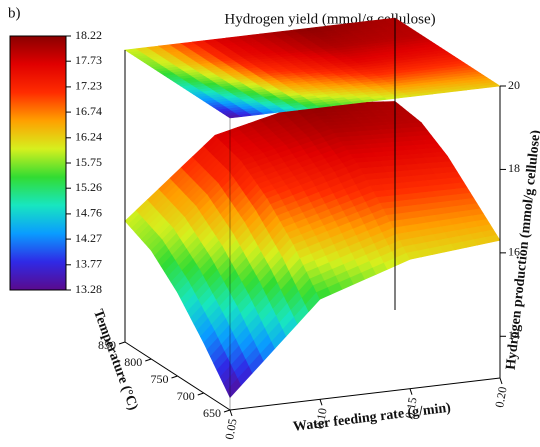  What do you see at coordinates (107, 345) in the screenshot?
I see `y-tick-label: 850` at bounding box center [107, 345].